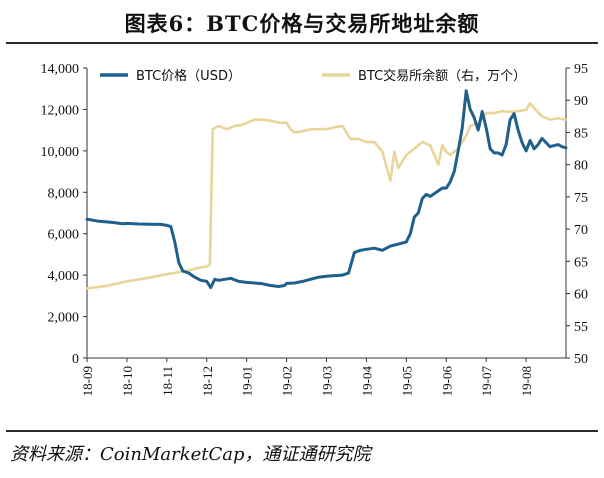 This screenshot has height=478, width=604. What do you see at coordinates (526, 381) in the screenshot?
I see `x-tick-label: 19-08` at bounding box center [526, 381].